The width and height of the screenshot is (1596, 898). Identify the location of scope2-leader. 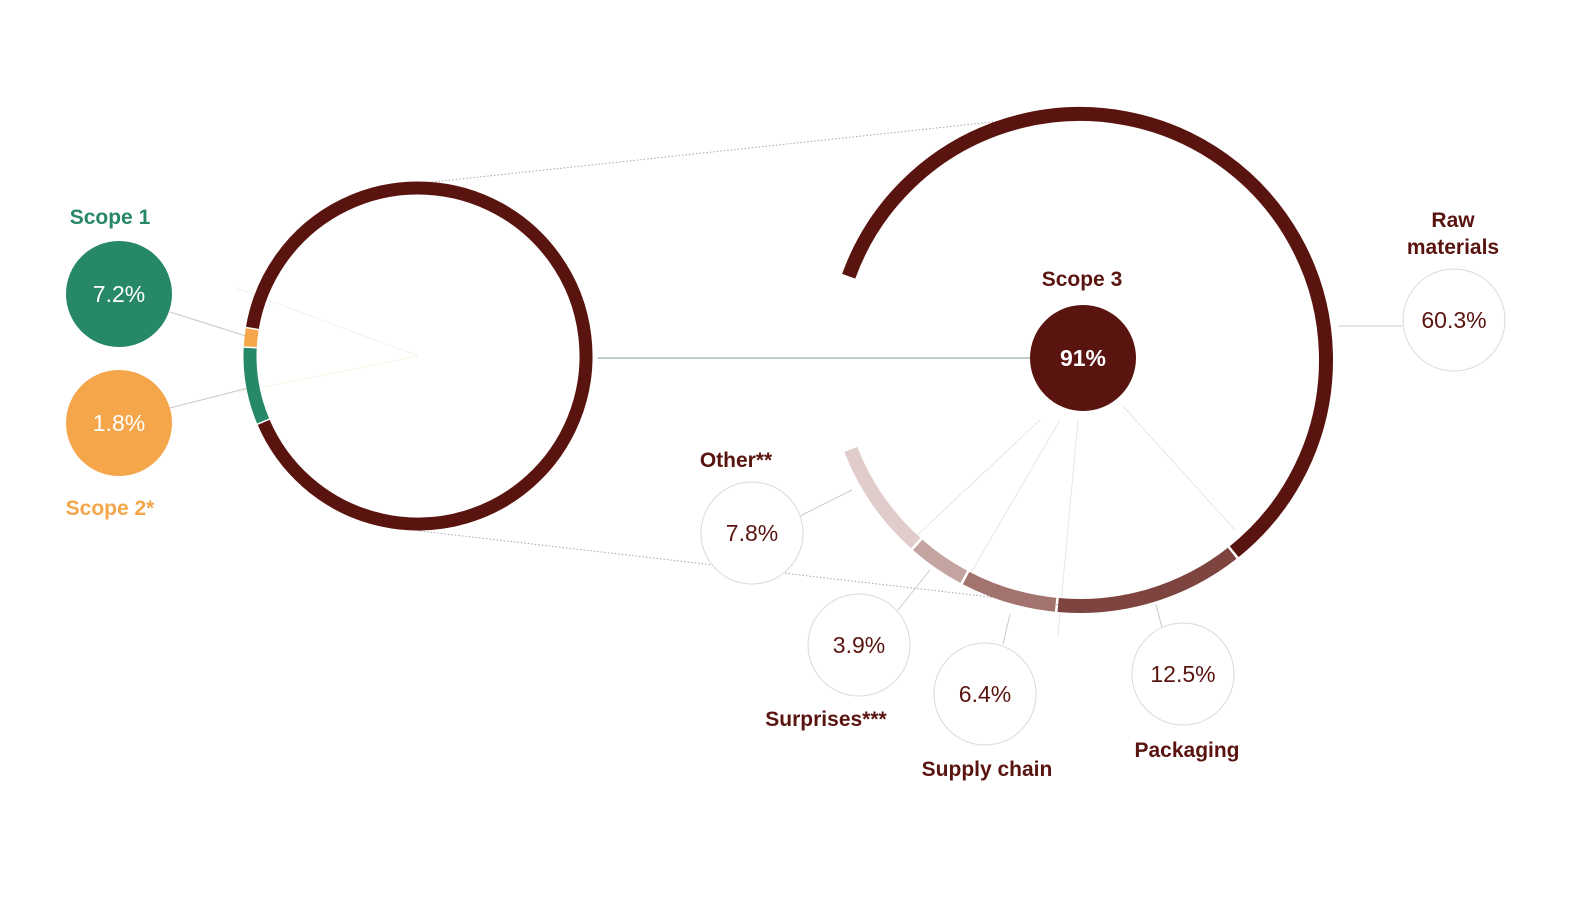
(209, 398).